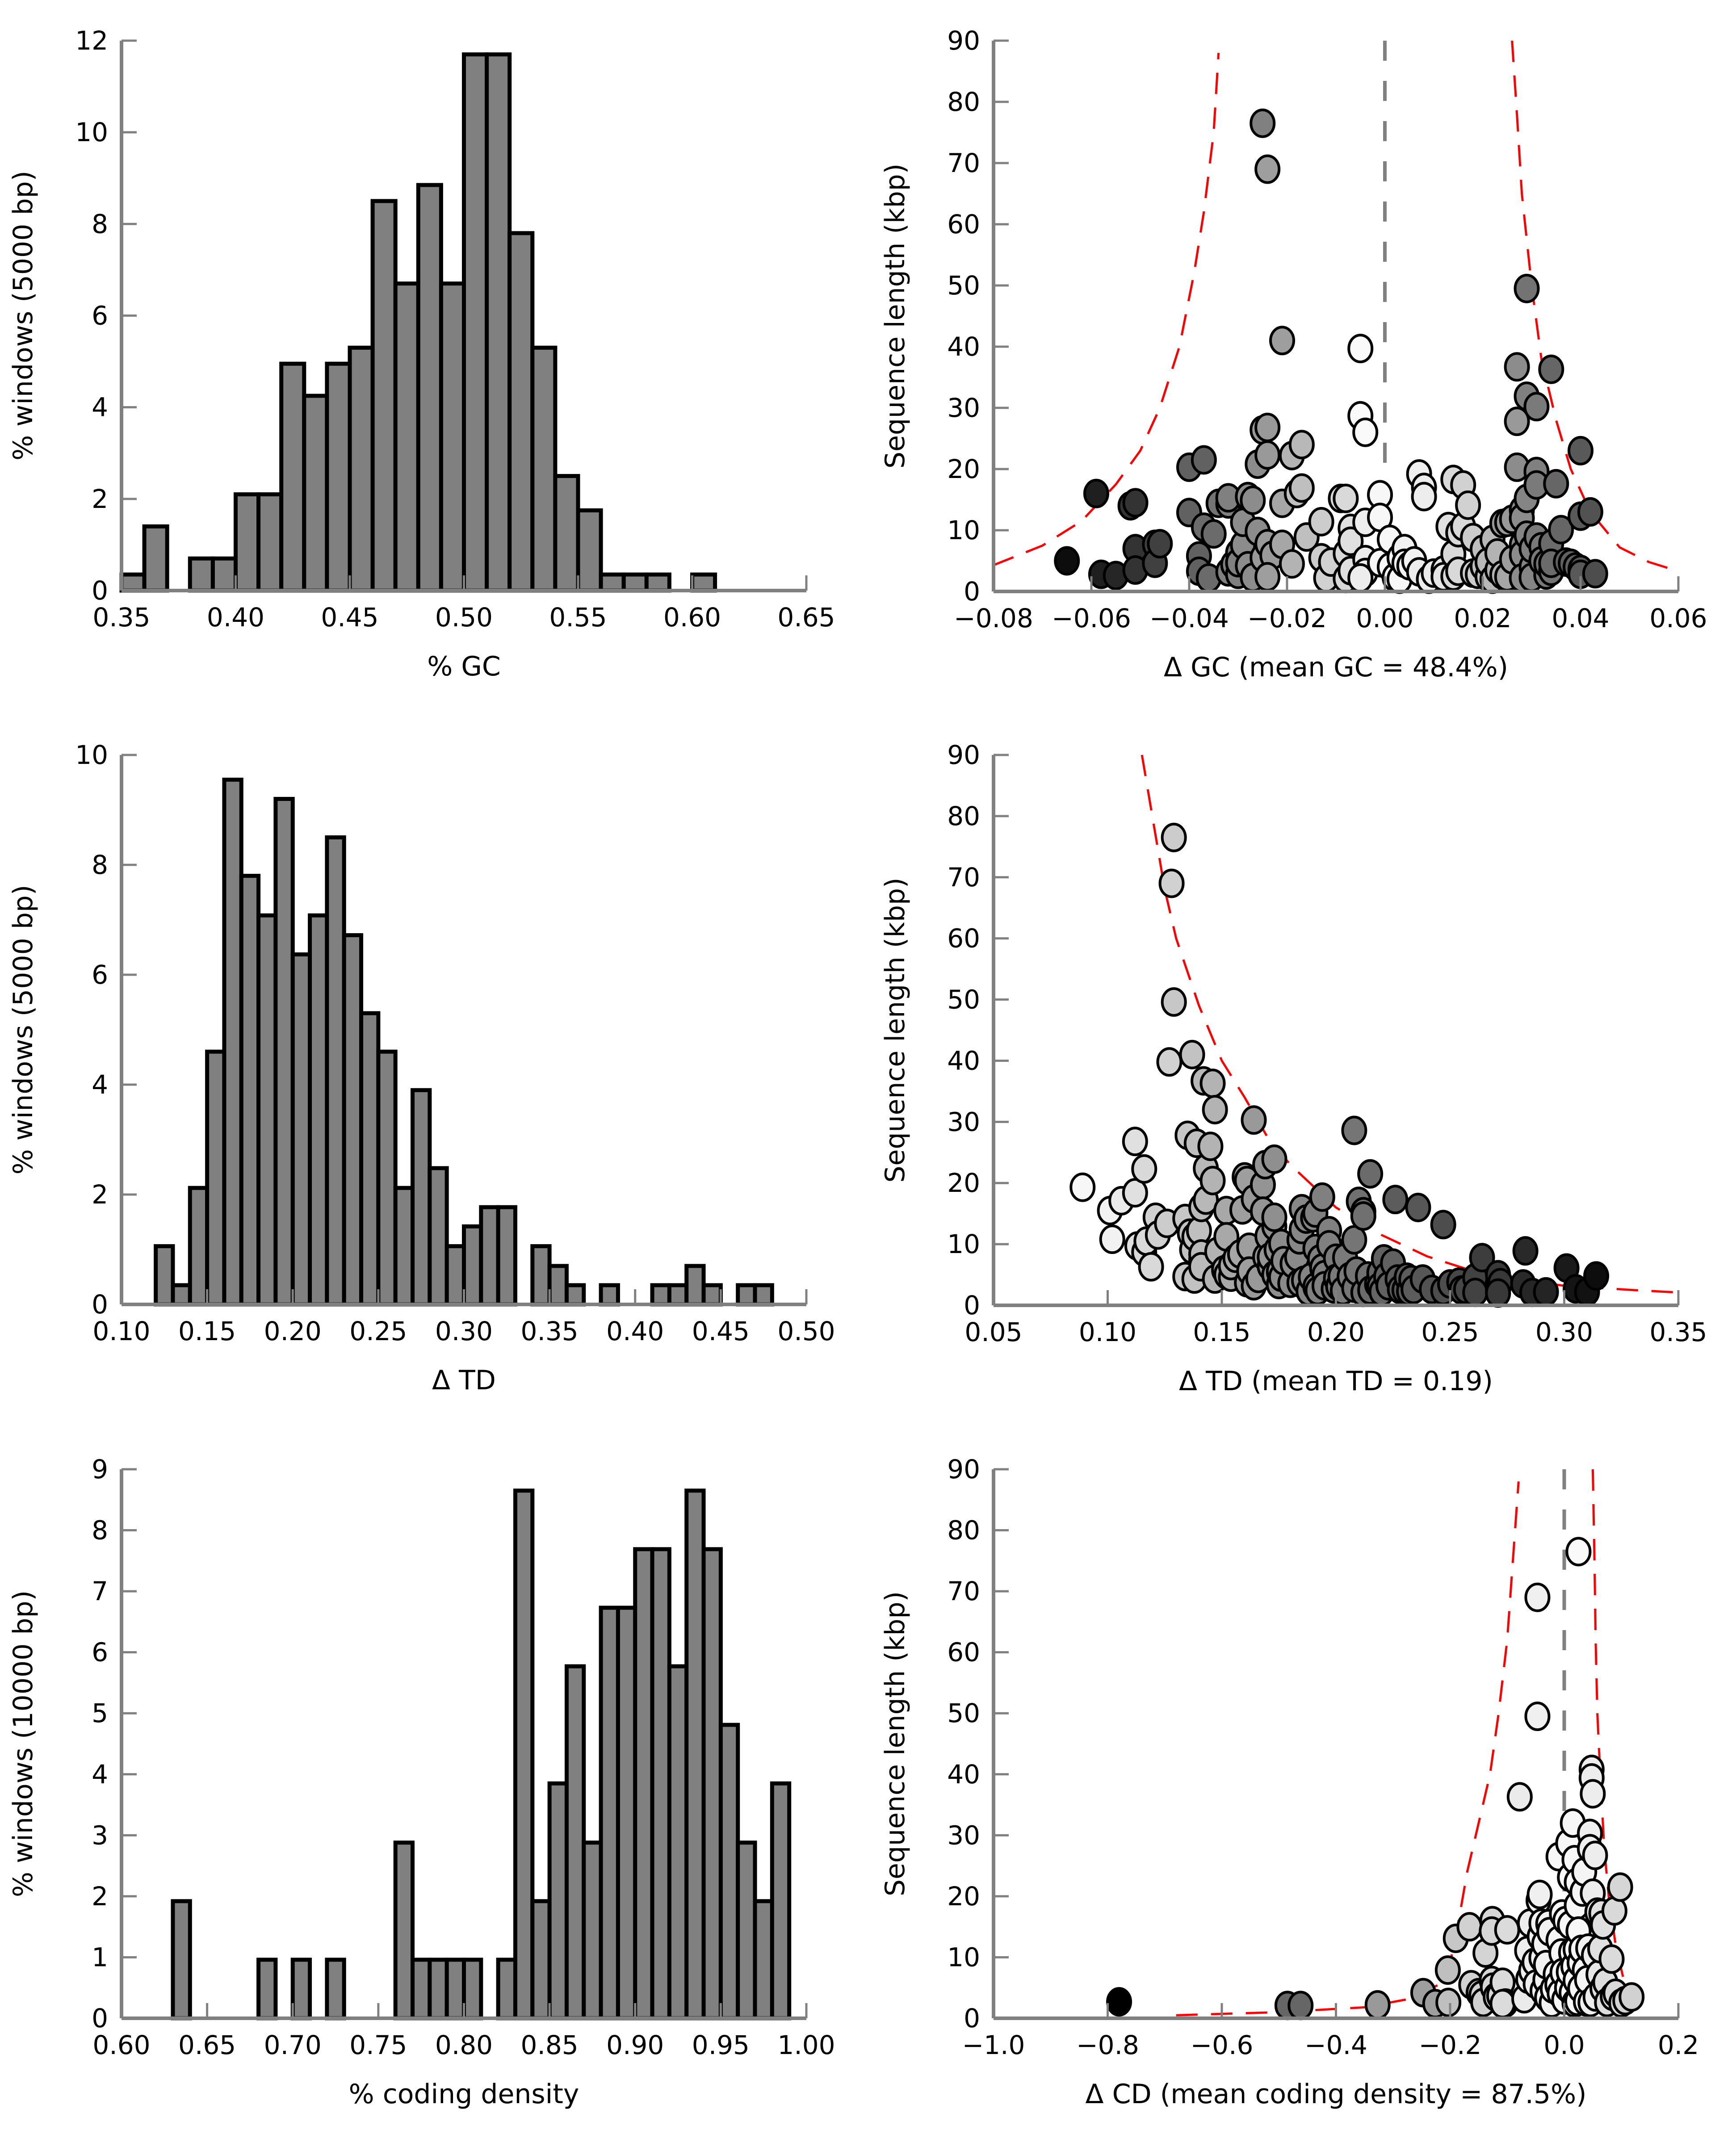 The width and height of the screenshot is (1736, 2138). I want to click on bound-right-curve, so click(1615, 1744).